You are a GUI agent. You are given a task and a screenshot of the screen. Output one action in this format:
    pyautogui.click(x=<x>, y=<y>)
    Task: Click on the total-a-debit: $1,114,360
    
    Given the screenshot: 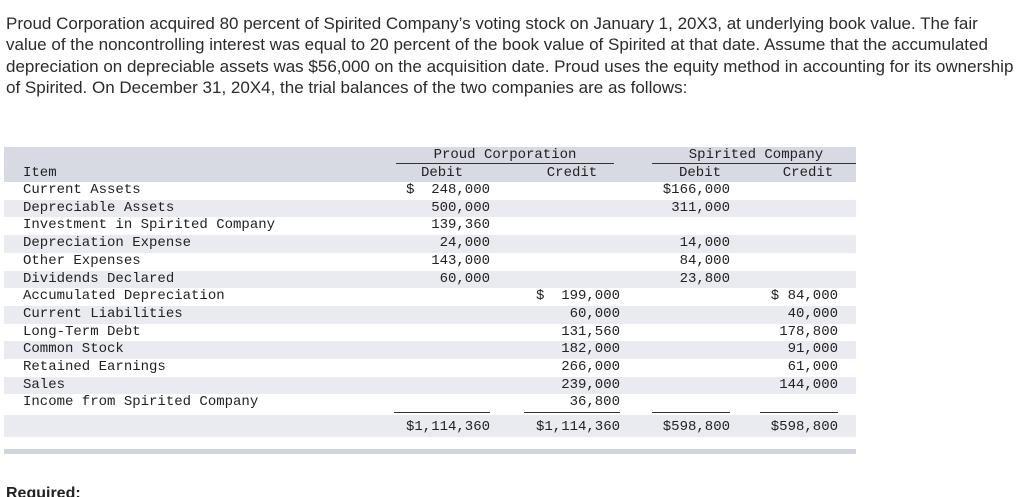 What is the action you would take?
    pyautogui.click(x=447, y=427)
    